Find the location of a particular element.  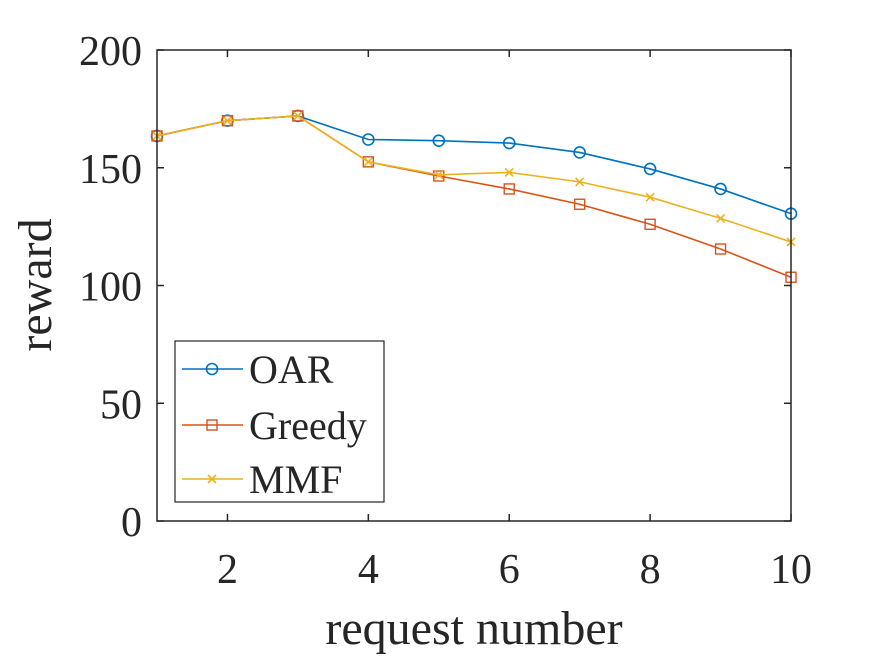

x-tick-label: 2 is located at coordinates (227, 570).